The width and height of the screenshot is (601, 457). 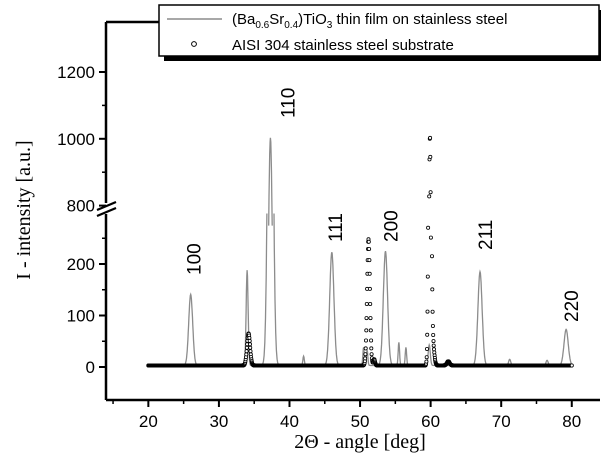 What do you see at coordinates (391, 226) in the screenshot?
I see `peak-label-200: 200` at bounding box center [391, 226].